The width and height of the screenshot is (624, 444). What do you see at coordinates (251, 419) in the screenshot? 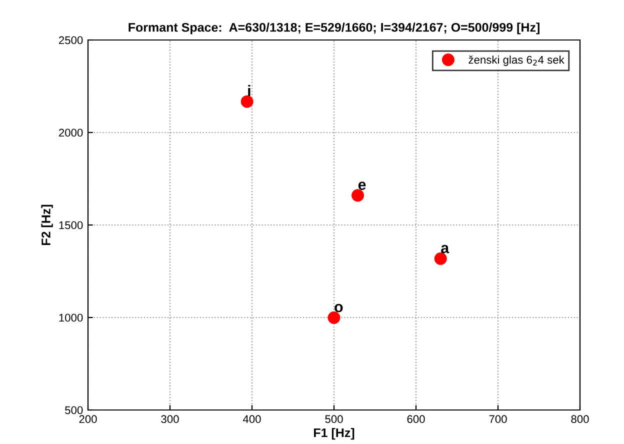
I see `x-tick-label: 400` at bounding box center [251, 419].